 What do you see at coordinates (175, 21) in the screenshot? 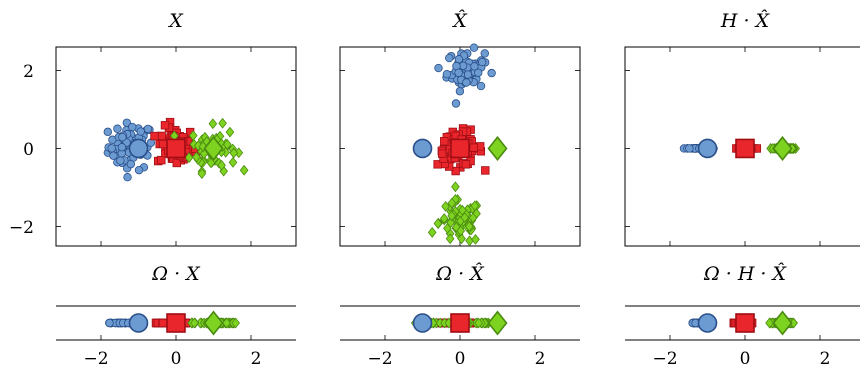
I see `title-x: X` at bounding box center [175, 21].